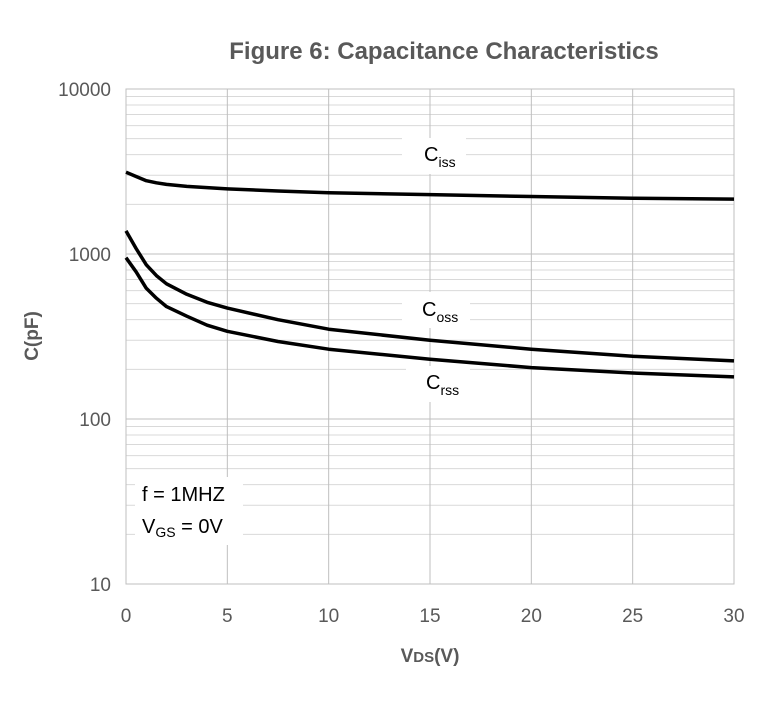  What do you see at coordinates (632, 616) in the screenshot?
I see `x-tick-label: 25` at bounding box center [632, 616].